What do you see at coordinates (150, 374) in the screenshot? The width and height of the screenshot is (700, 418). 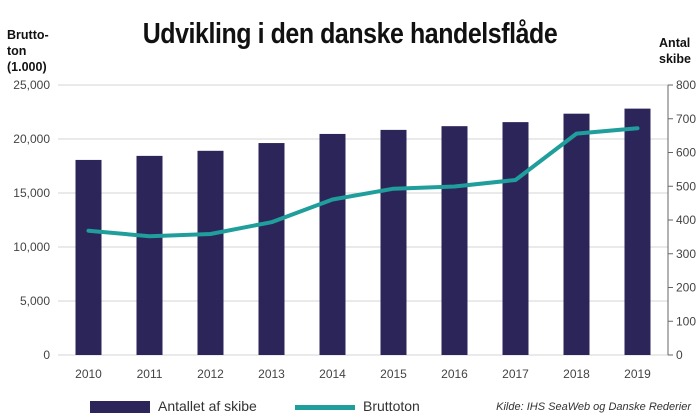 I see `x-axis-tick-label: 2011` at bounding box center [150, 374].